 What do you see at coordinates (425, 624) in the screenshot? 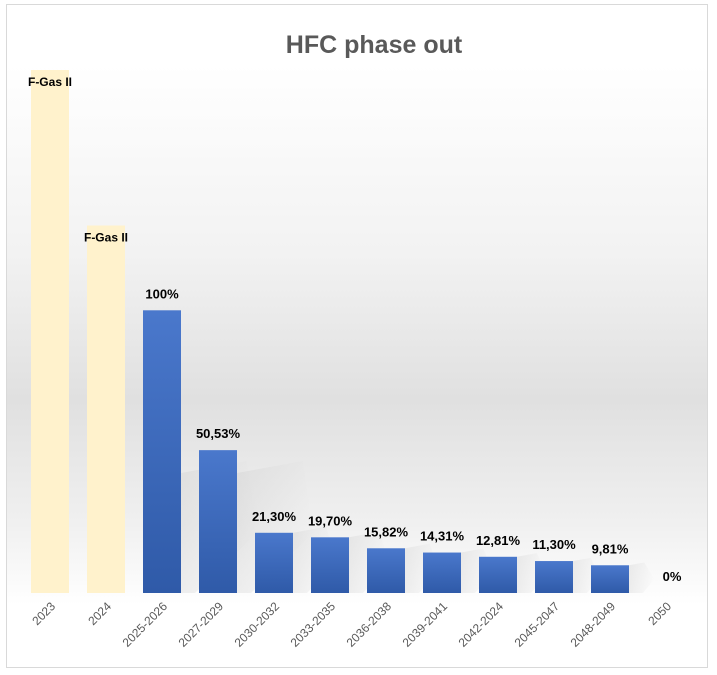
I see `x-tick-2039-2041: 2039-2041` at bounding box center [425, 624].